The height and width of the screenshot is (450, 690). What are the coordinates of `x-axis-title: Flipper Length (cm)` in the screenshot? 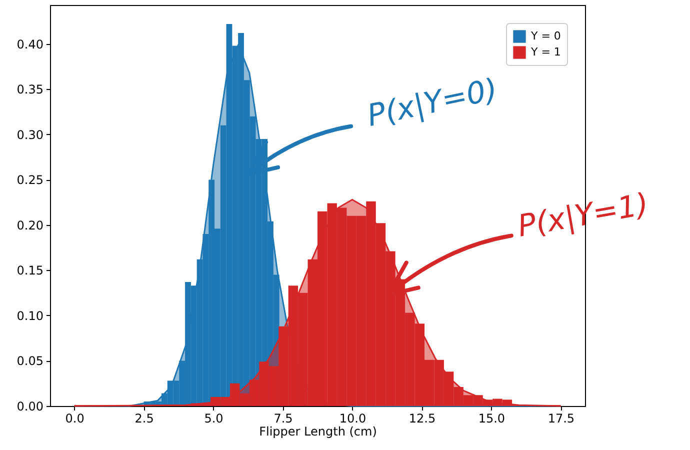 It's located at (318, 431).